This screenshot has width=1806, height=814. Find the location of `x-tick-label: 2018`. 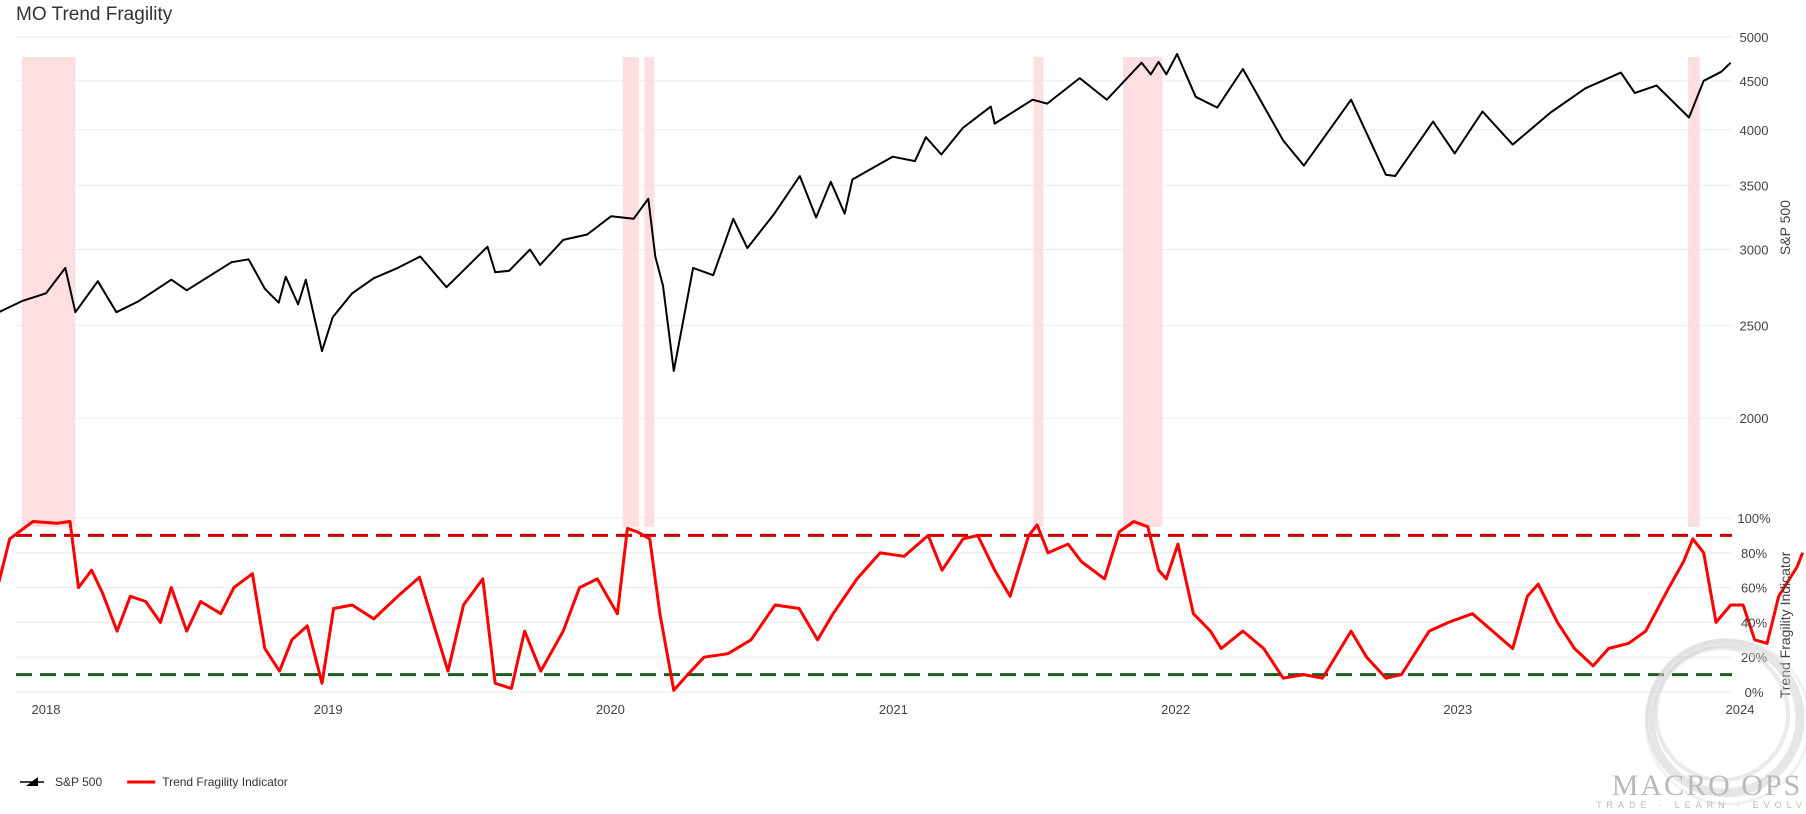

x-tick-label: 2018 is located at coordinates (46, 709).